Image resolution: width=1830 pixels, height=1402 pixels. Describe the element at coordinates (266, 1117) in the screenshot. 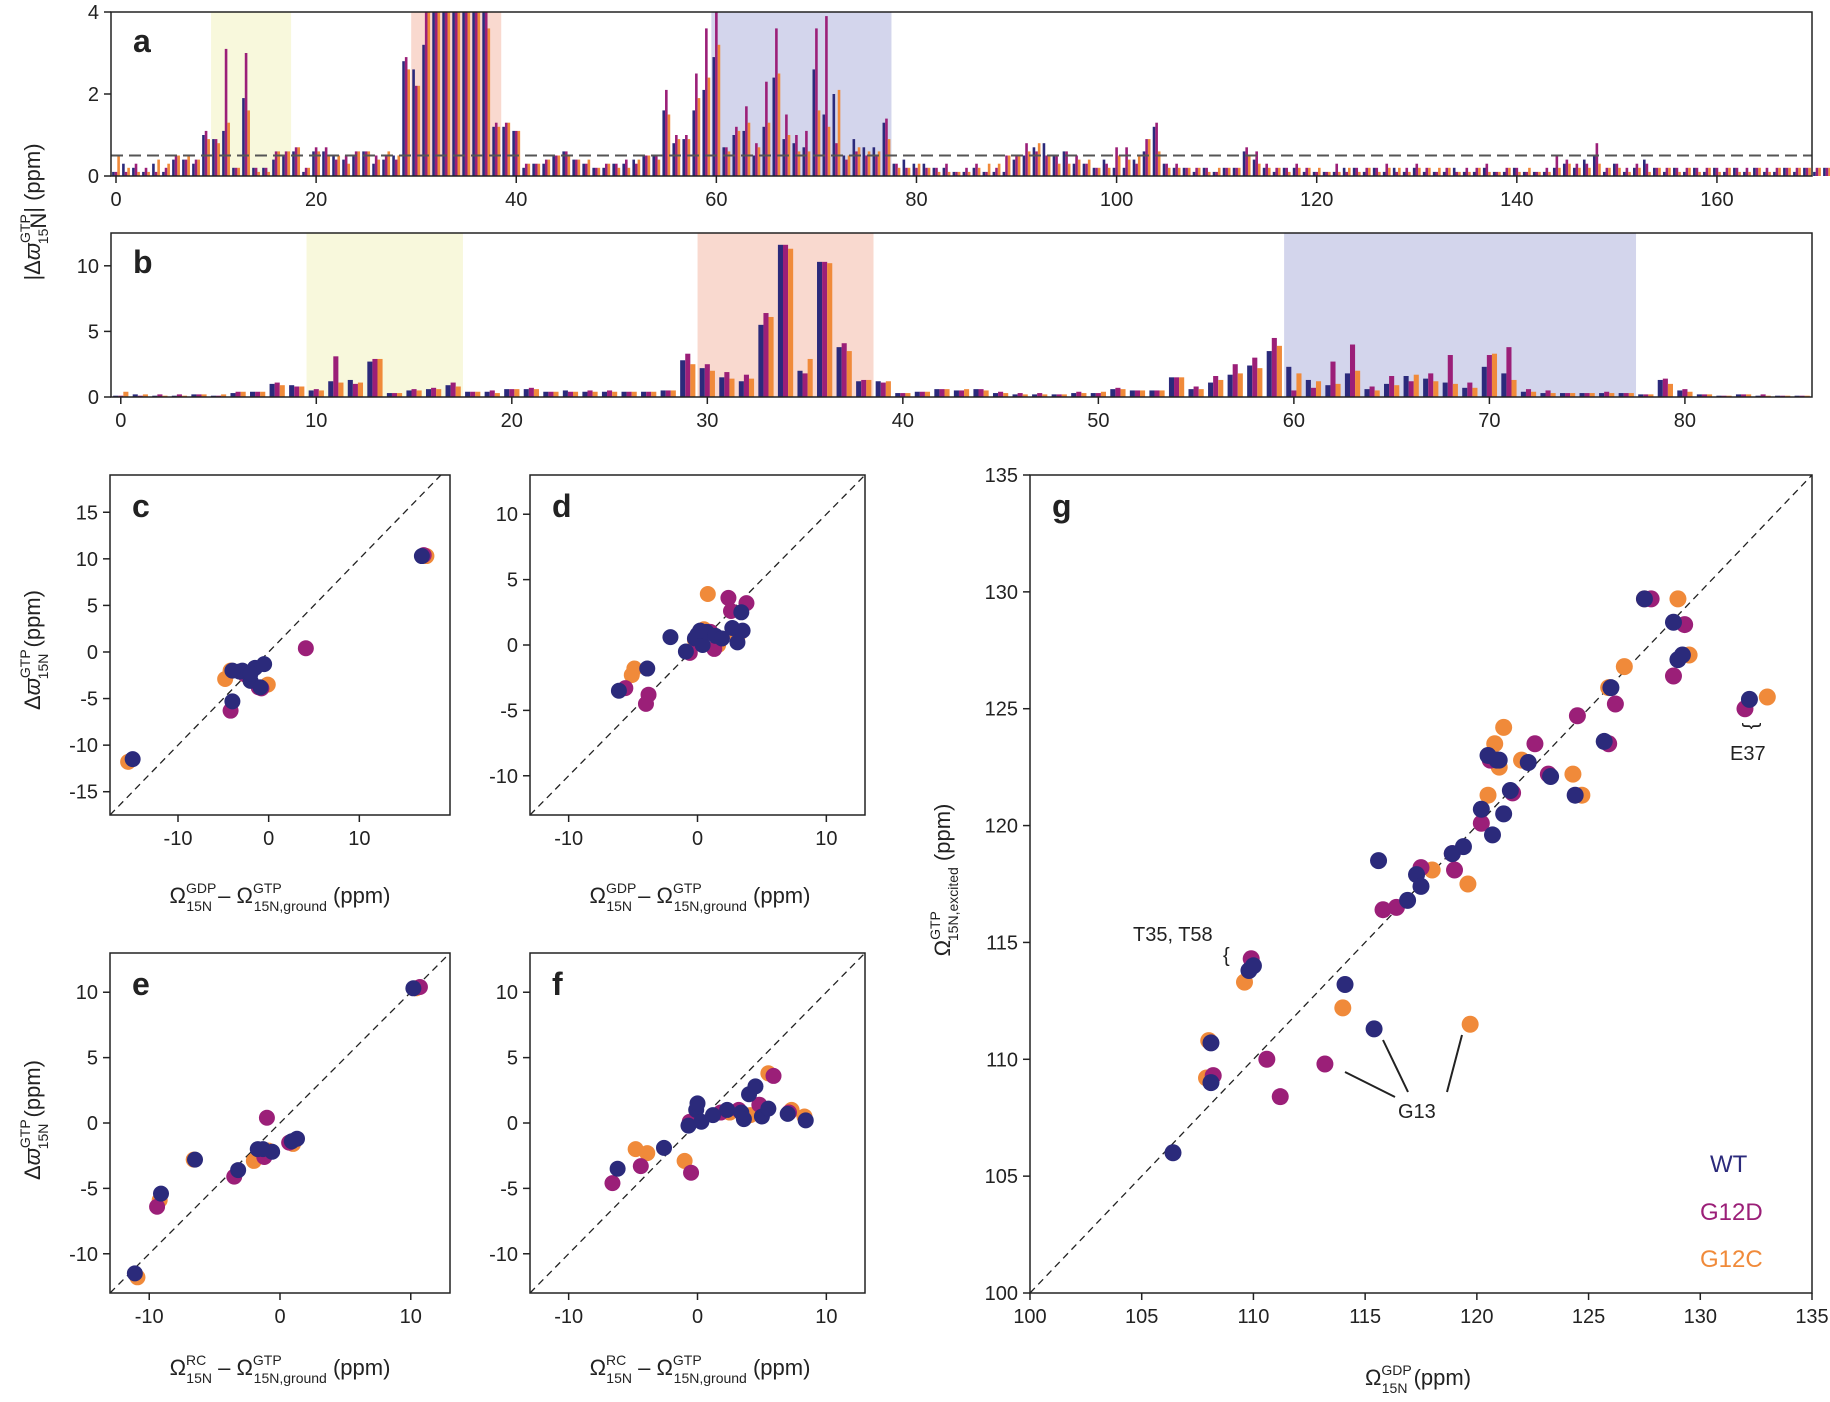

I see `point-g12d` at that location.